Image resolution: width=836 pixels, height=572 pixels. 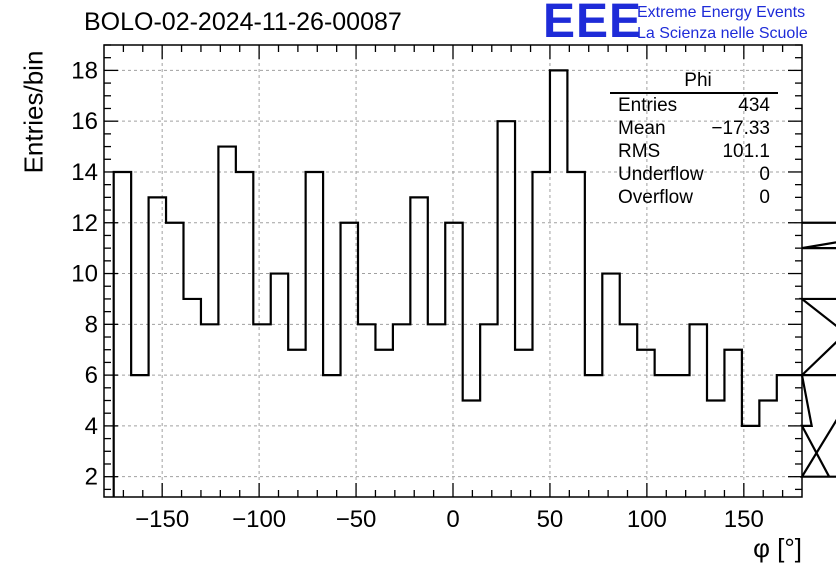 I want to click on x-tick-label: −150, so click(x=162, y=519).